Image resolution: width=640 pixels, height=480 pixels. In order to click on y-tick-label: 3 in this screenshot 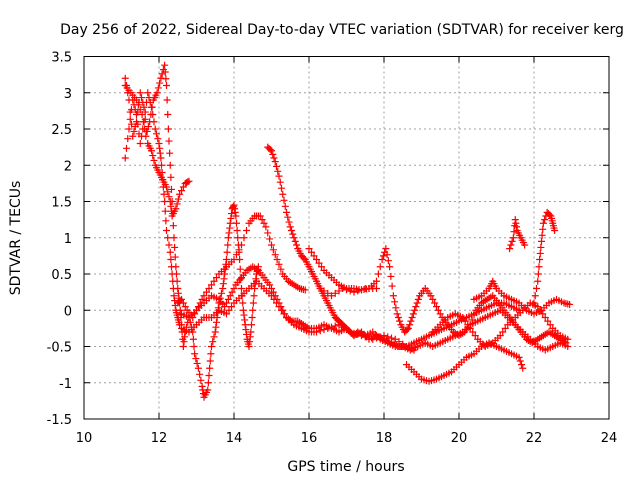, I will do `click(68, 94)`.